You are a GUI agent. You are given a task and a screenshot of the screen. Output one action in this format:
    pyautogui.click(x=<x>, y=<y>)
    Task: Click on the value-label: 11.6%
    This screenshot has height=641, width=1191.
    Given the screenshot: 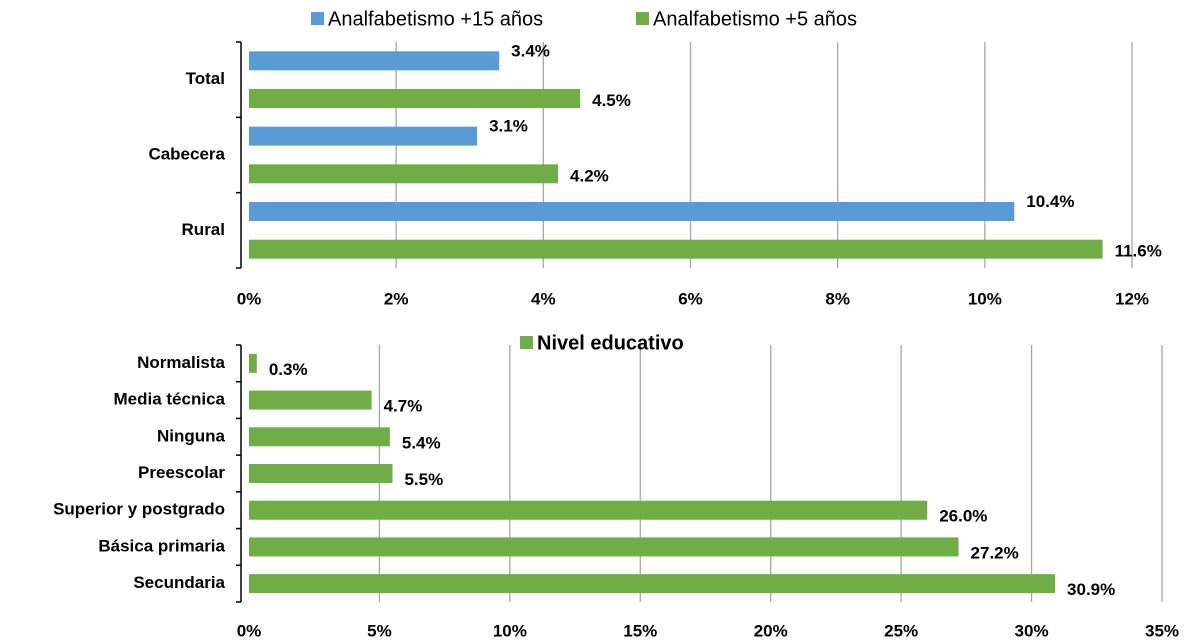 What is the action you would take?
    pyautogui.click(x=1138, y=251)
    